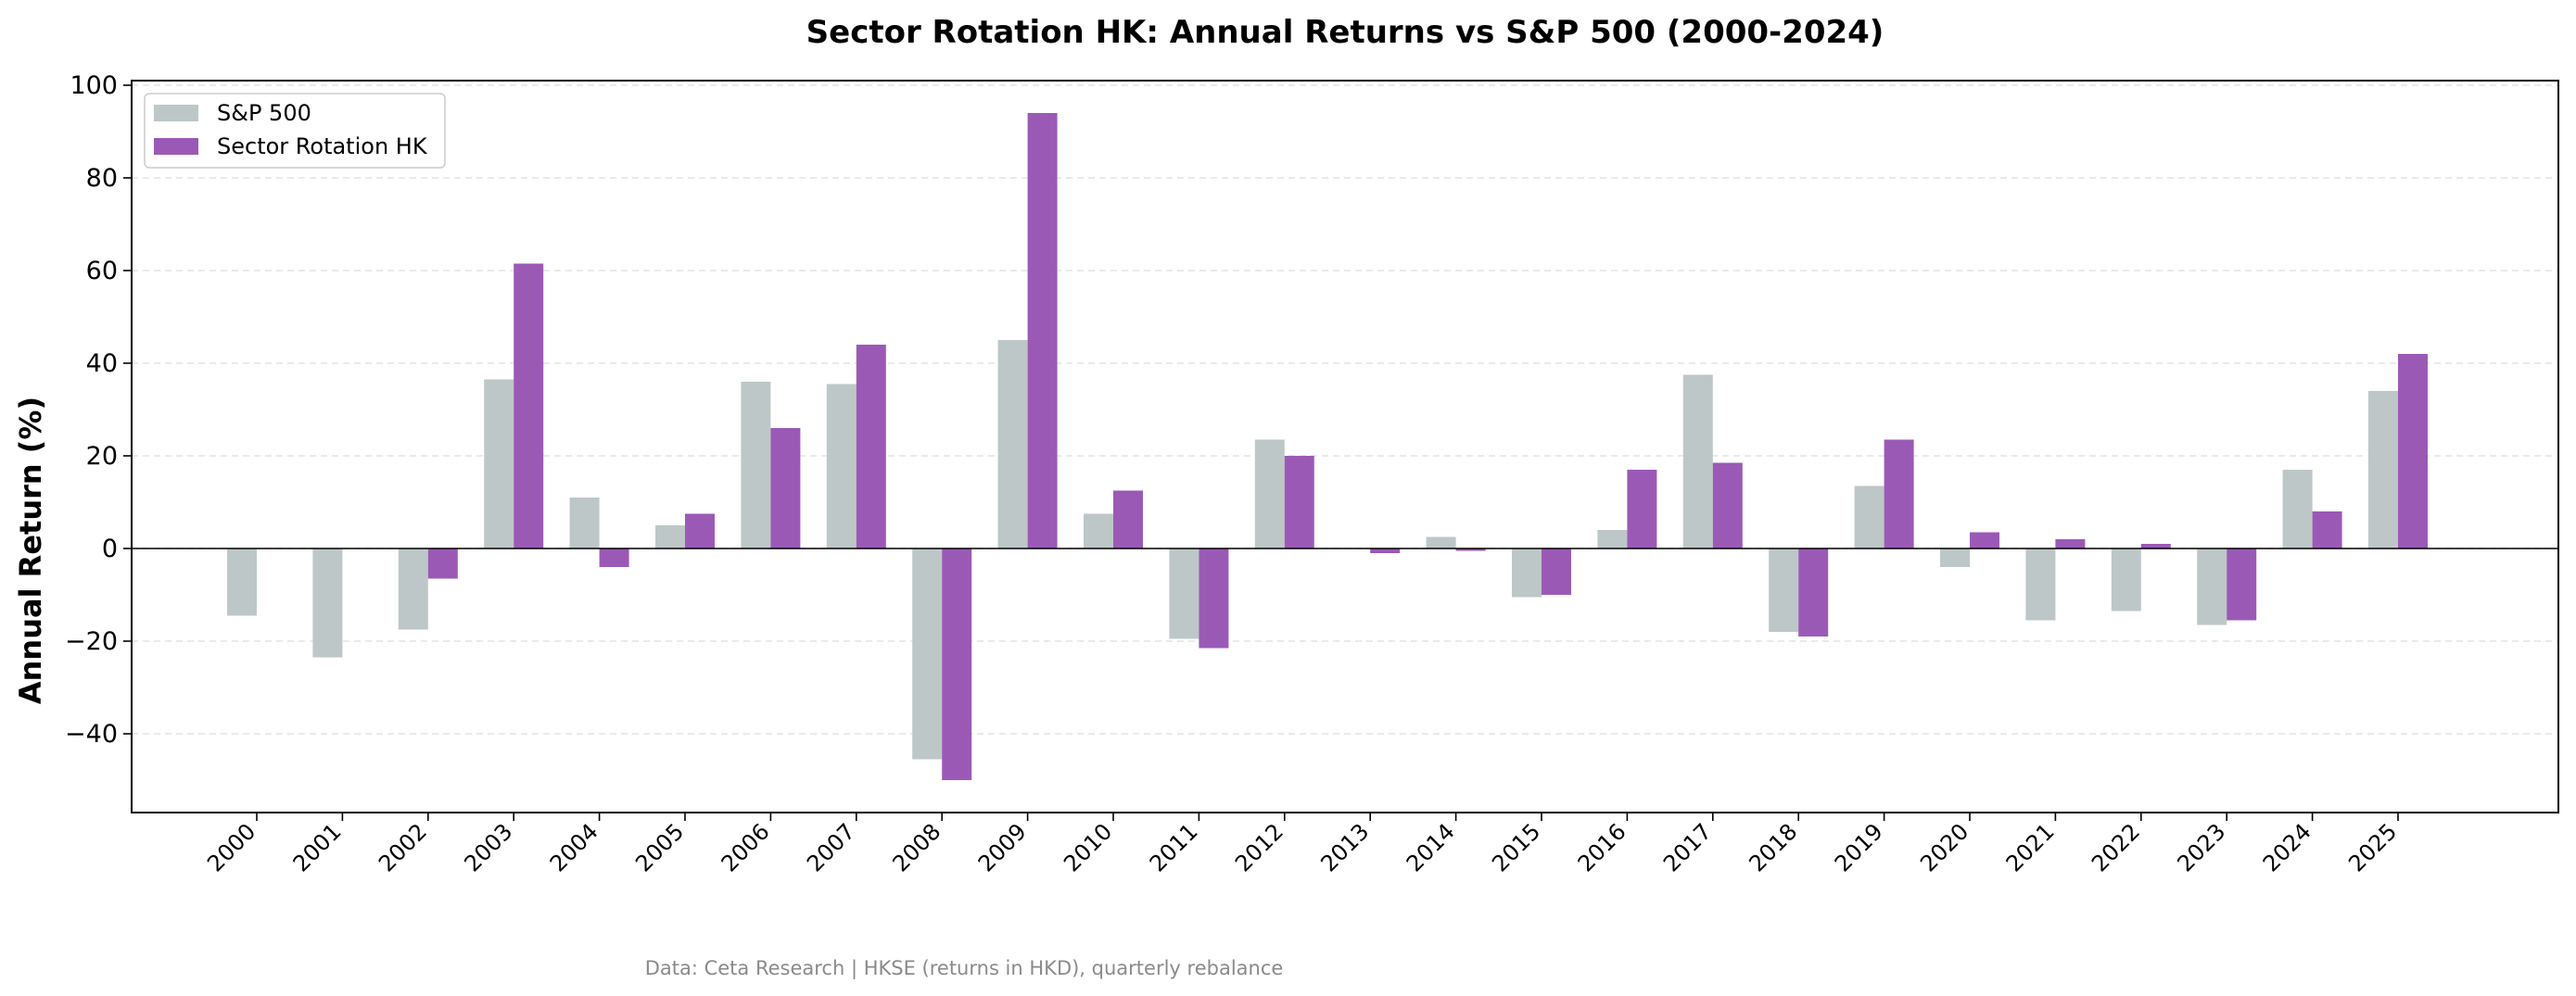 This screenshot has height=996, width=2576. I want to click on x-tick-label: 2021, so click(2030, 847).